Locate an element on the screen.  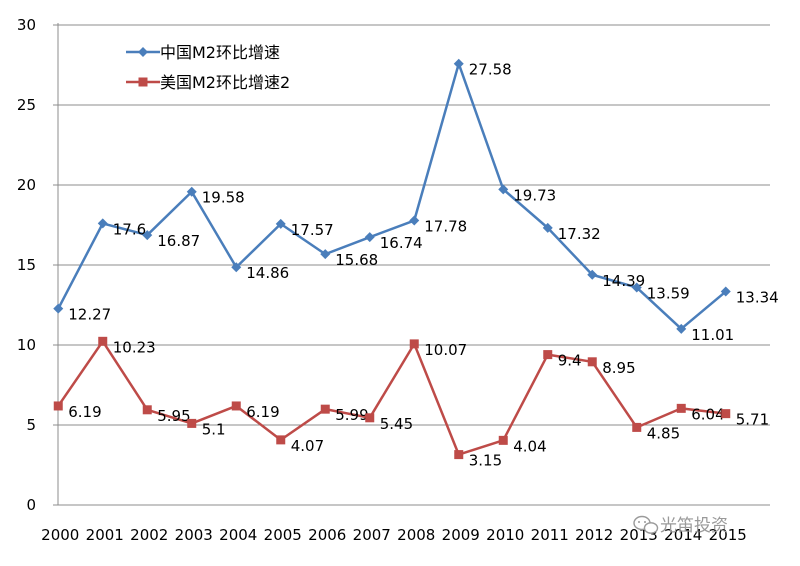
data-label: 13.34 is located at coordinates (757, 298).